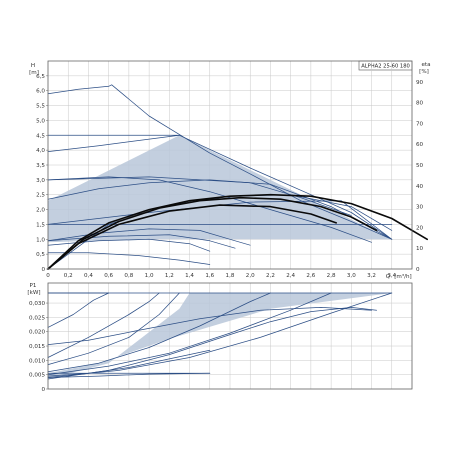 The height and width of the screenshot is (450, 450). What do you see at coordinates (40, 181) in the screenshot?
I see `y-tick-label: 3,0` at bounding box center [40, 181].